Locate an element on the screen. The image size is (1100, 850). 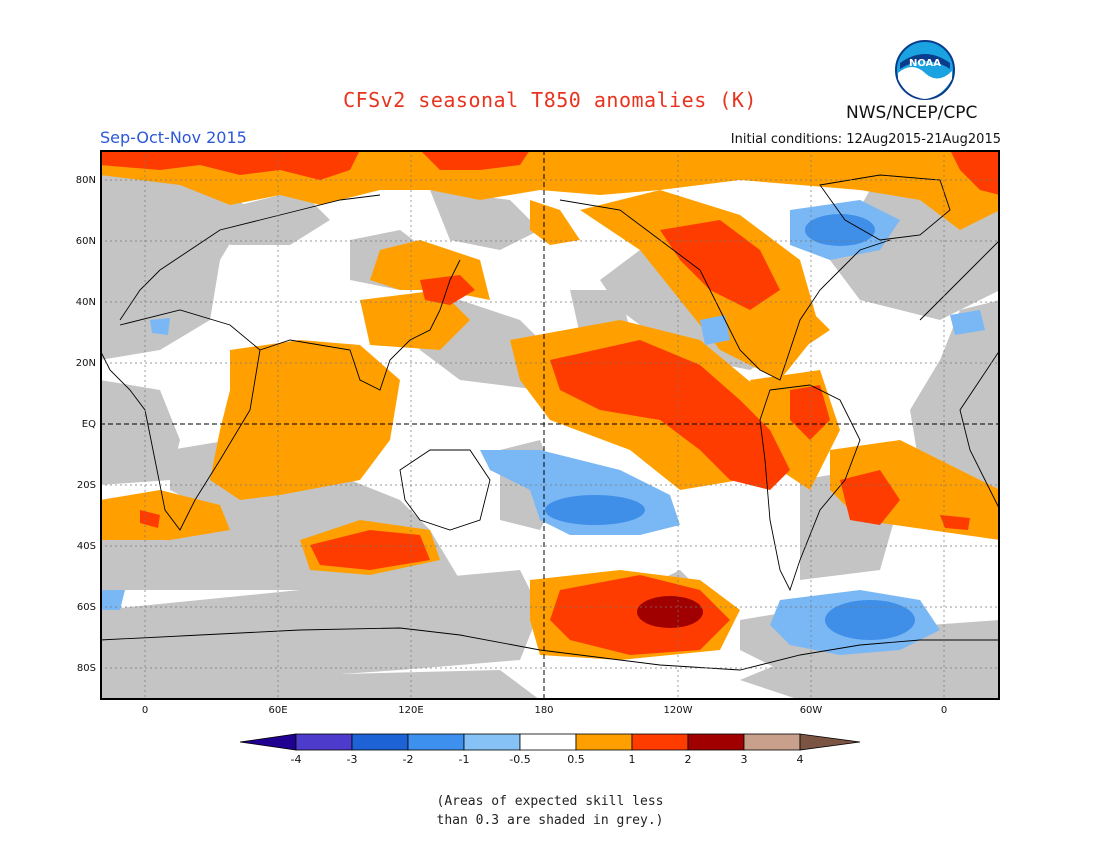
season-label: Sep-Oct-Nov 2015 is located at coordinates (173, 137).